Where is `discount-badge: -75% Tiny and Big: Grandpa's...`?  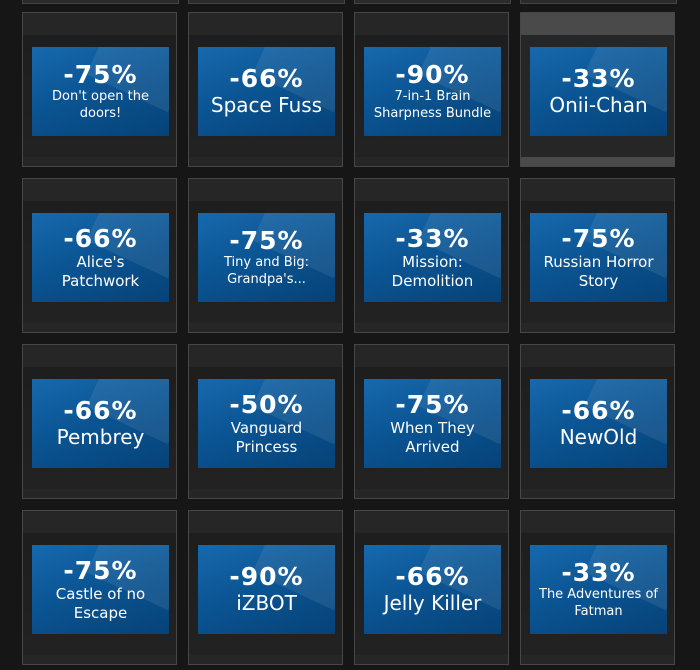 discount-badge: -75% Tiny and Big: Grandpa's... is located at coordinates (266, 257).